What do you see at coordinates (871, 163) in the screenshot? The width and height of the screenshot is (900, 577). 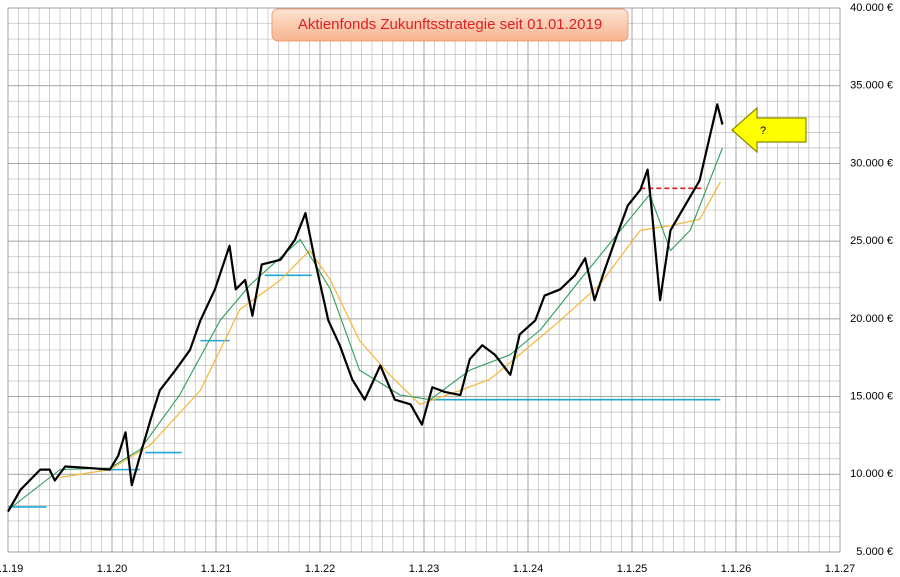 I see `y-tick-label: 30.000 €` at bounding box center [871, 163].